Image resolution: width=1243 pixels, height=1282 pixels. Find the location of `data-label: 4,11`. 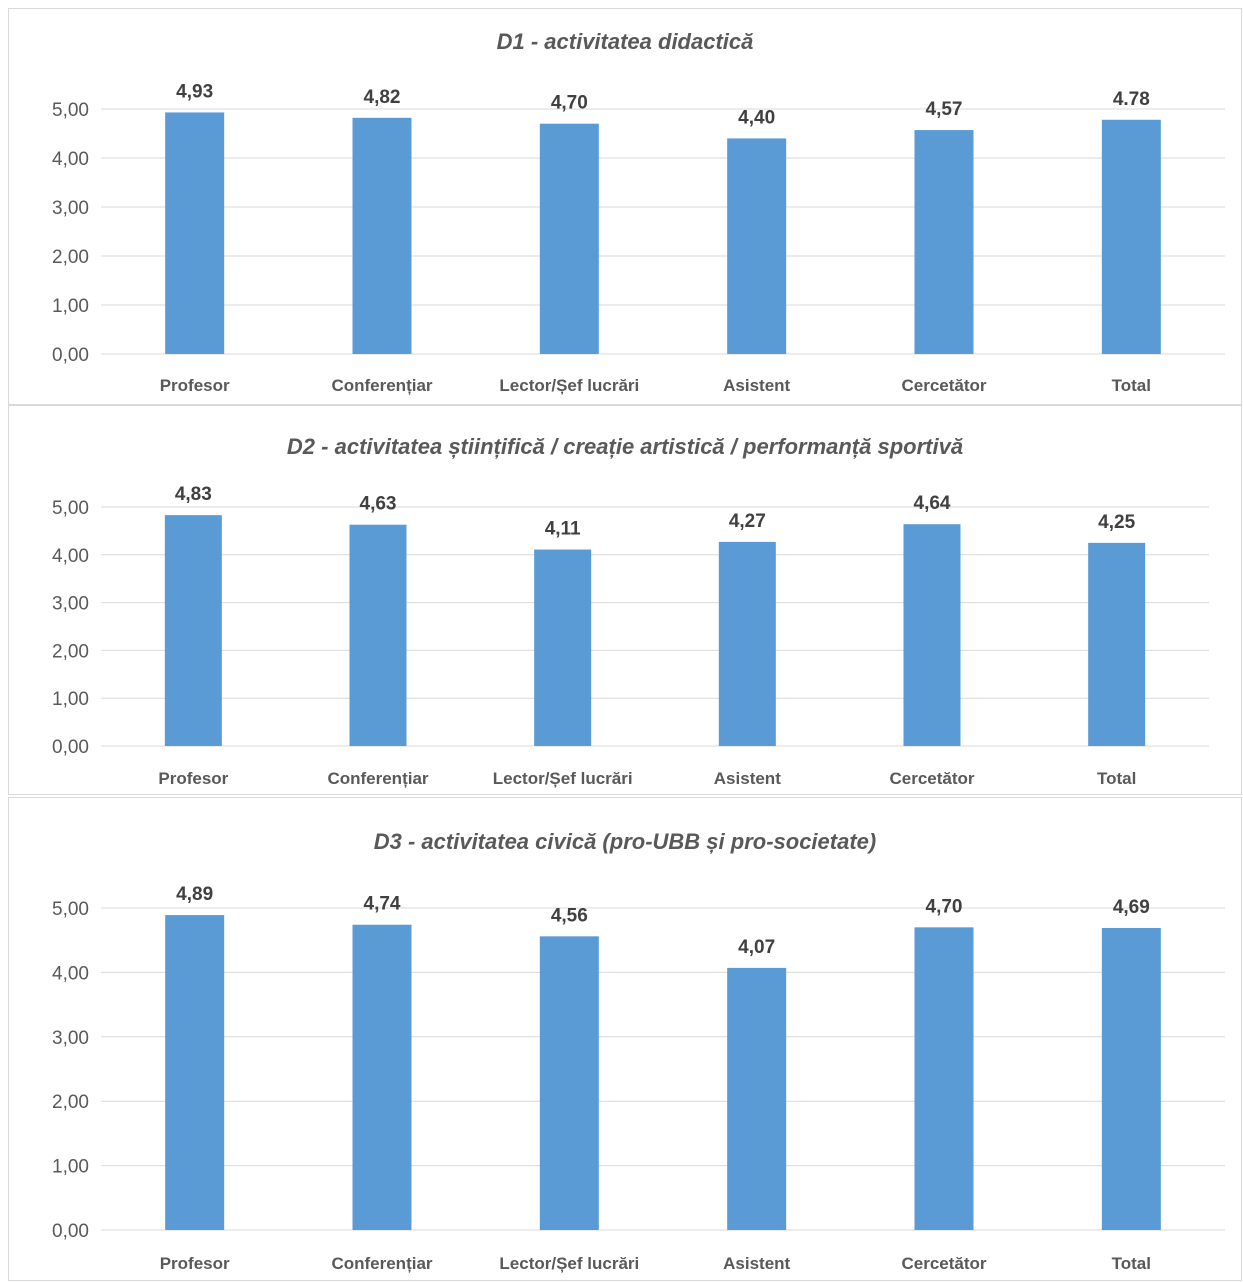

data-label: 4,11 is located at coordinates (563, 529).